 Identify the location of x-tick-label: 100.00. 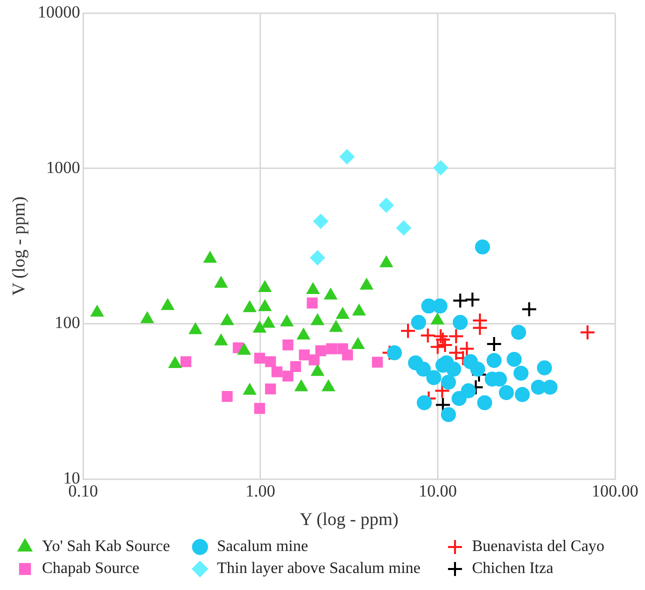
(615, 491).